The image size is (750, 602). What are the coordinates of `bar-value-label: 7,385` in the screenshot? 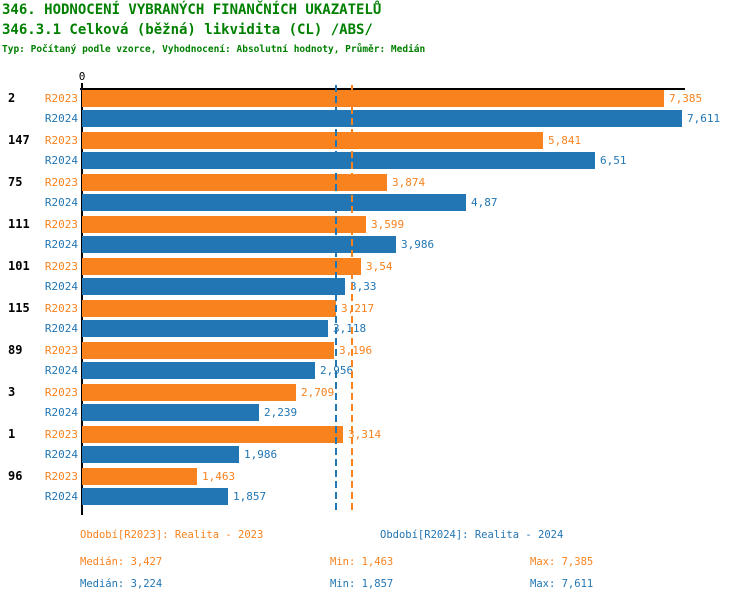 It's located at (686, 98).